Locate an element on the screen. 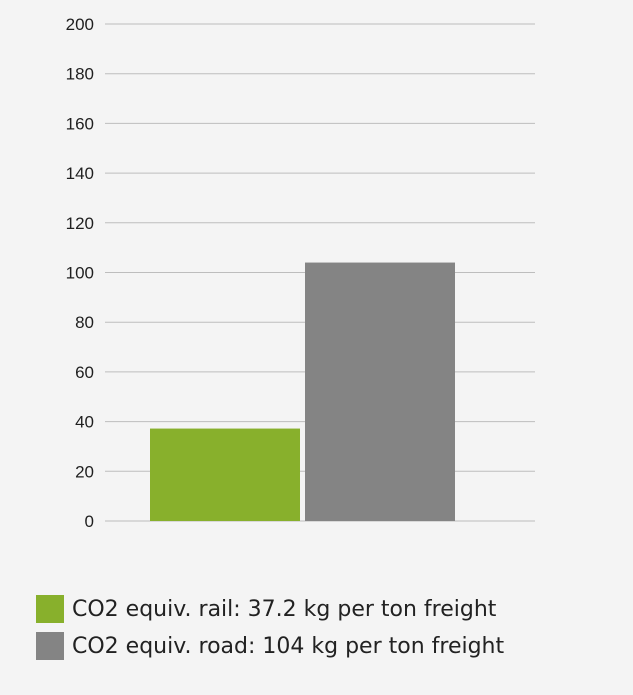 This screenshot has height=695, width=633. y-tick-label: 0 is located at coordinates (89, 521).